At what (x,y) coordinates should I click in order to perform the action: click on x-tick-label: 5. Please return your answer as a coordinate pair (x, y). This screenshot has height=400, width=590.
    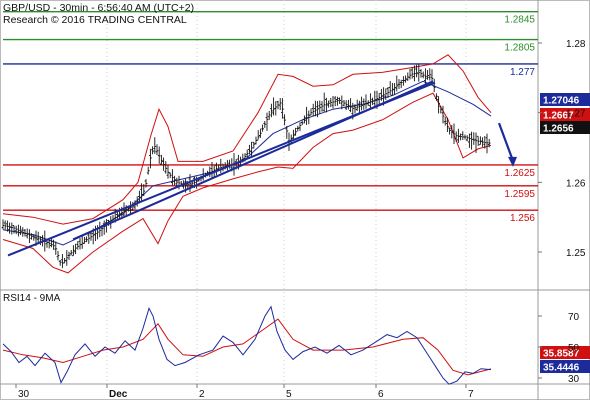
    Looking at the image, I should click on (289, 394).